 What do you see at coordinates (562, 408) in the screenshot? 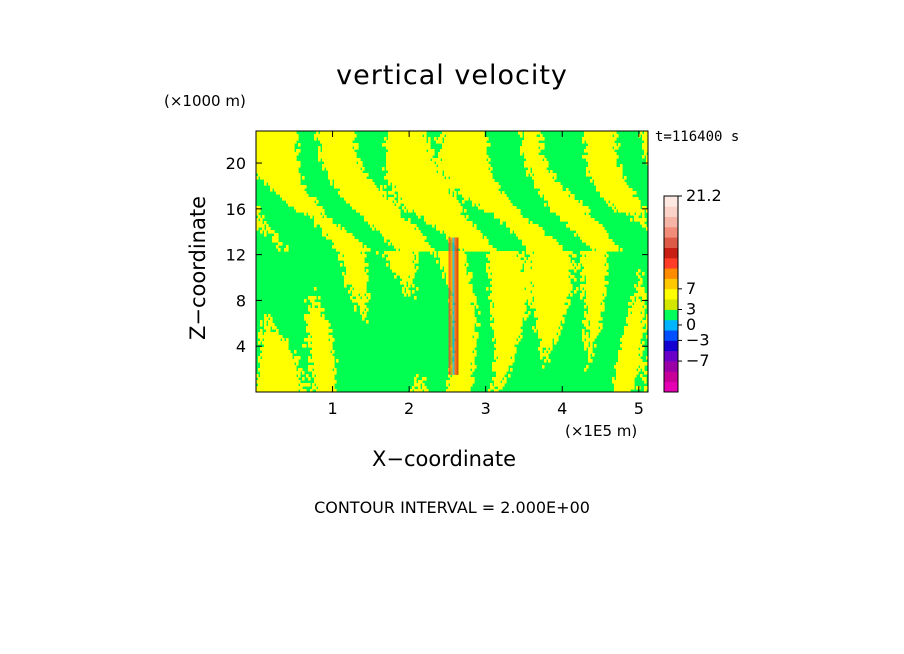
I see `x-tick-label: 4` at bounding box center [562, 408].